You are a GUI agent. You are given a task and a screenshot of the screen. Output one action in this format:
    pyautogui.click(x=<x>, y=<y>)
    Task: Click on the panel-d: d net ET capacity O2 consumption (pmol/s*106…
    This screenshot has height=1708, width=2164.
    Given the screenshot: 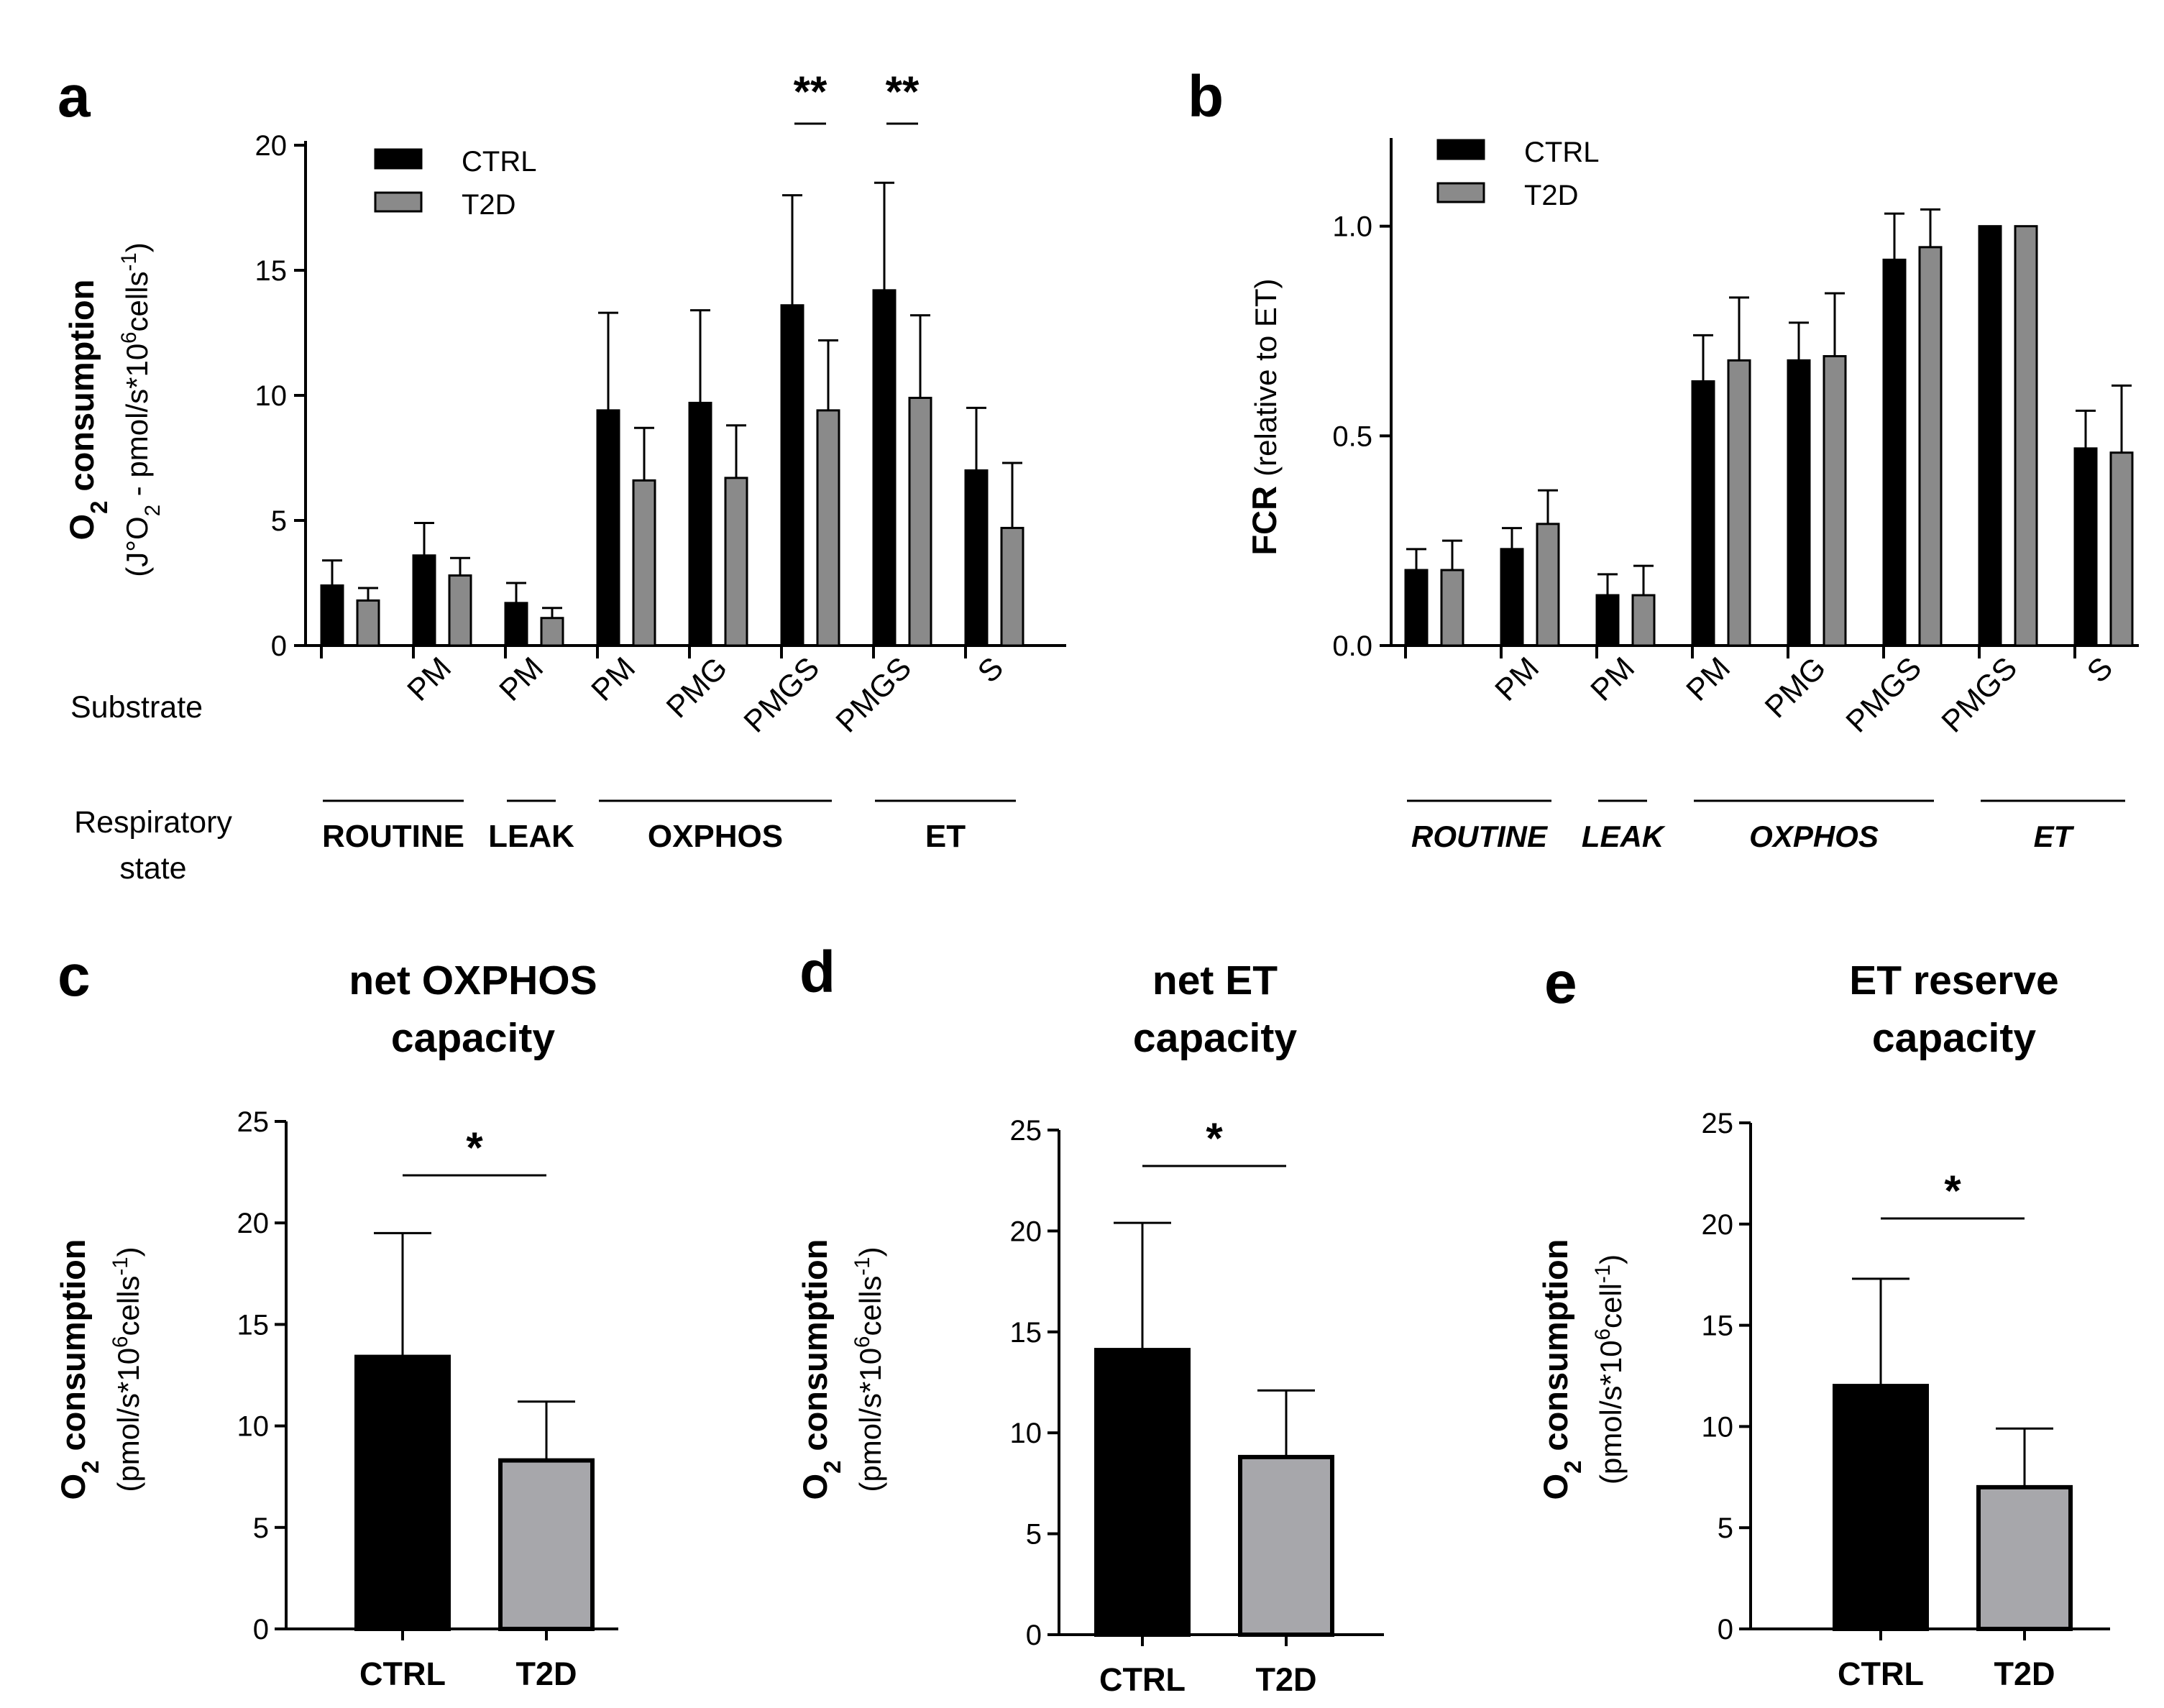 What is the action you would take?
    pyautogui.click(x=1090, y=1319)
    